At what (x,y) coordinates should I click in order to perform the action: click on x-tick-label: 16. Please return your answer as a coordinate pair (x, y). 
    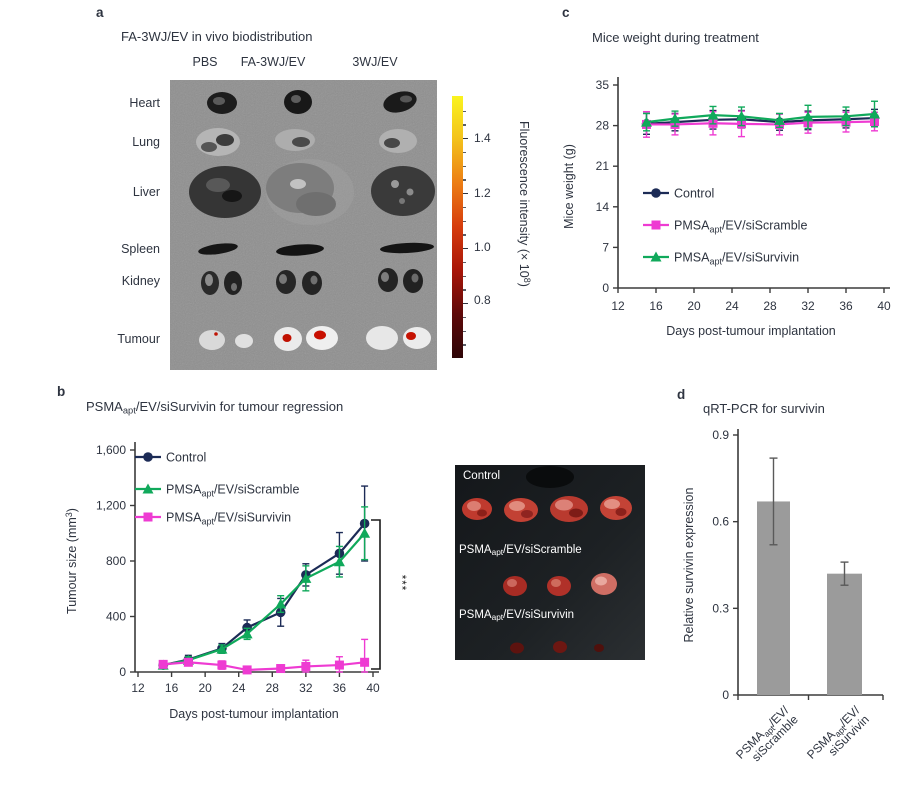
    Looking at the image, I should click on (172, 688).